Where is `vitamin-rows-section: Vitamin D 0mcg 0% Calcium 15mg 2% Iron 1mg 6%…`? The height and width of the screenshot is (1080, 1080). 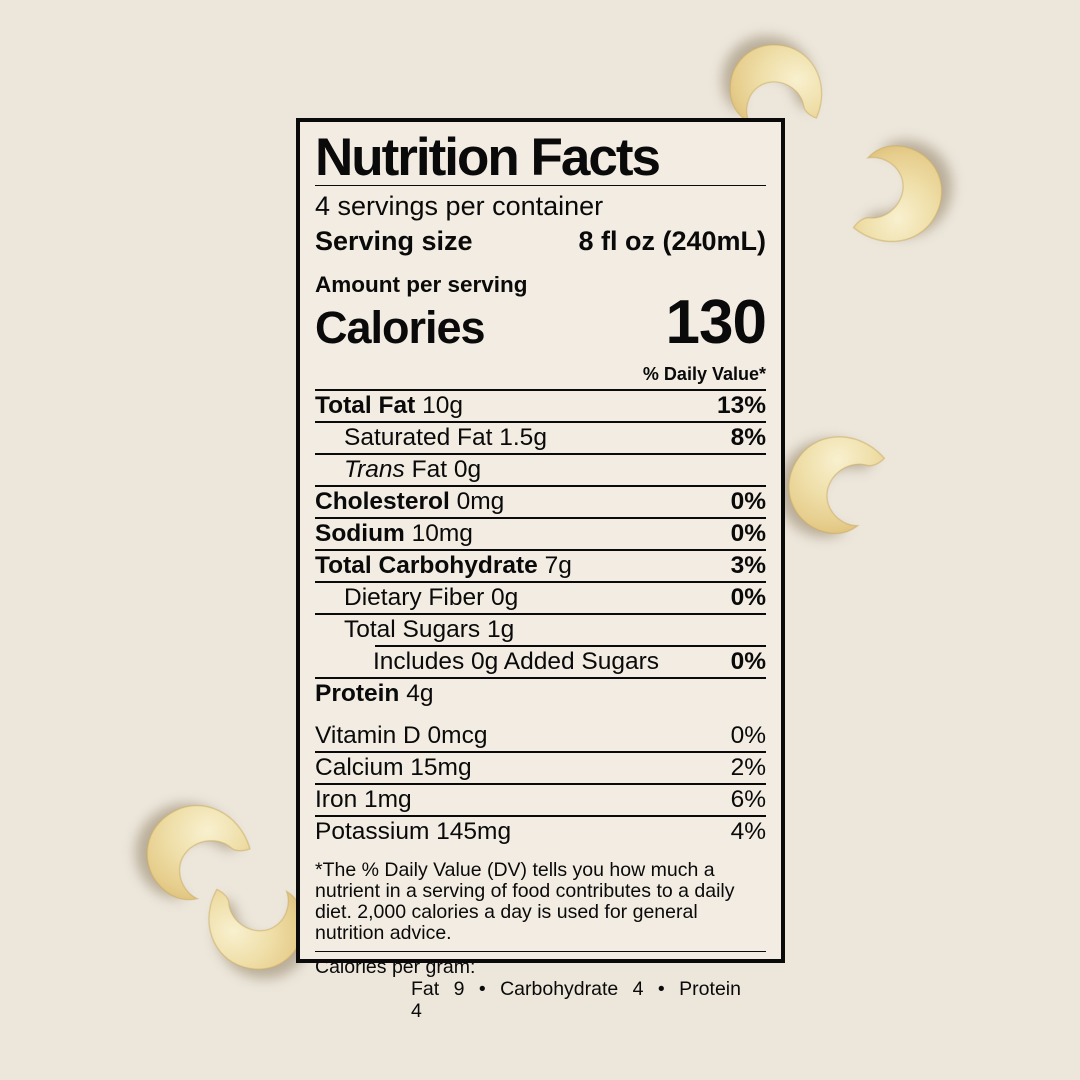 vitamin-rows-section: Vitamin D 0mcg 0% Calcium 15mg 2% Iron 1mg 6%… is located at coordinates (540, 784).